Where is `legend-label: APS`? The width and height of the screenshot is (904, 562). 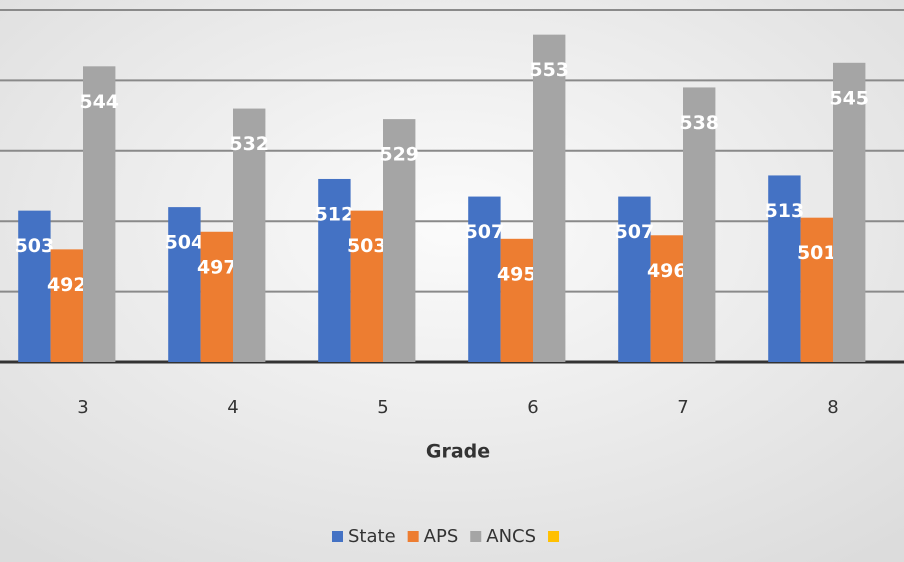 legend-label: APS is located at coordinates (441, 536).